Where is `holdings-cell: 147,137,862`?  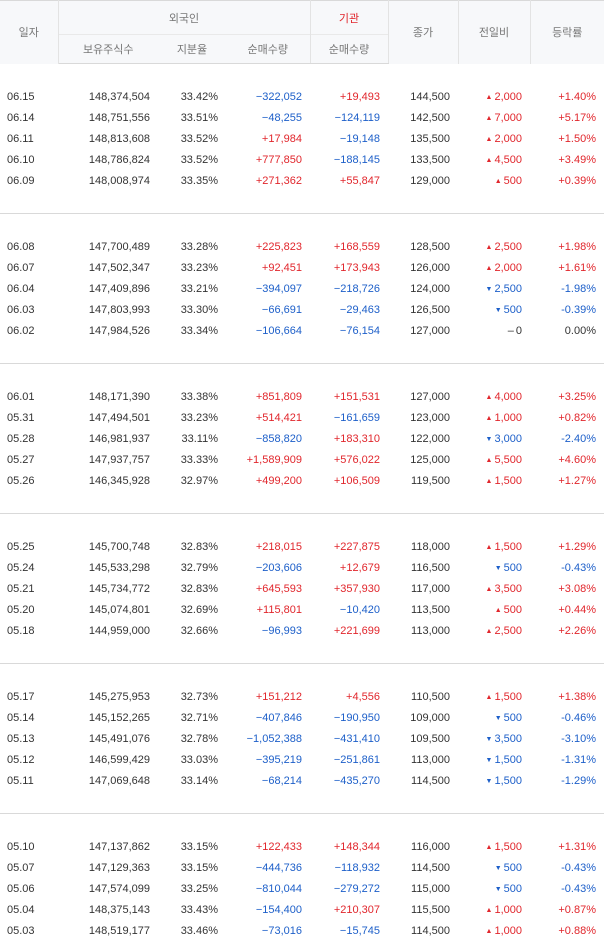
holdings-cell: 147,137,862 is located at coordinates (108, 846).